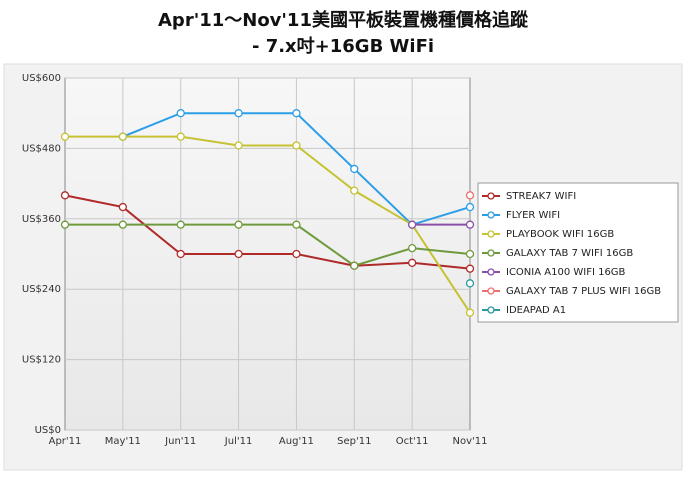  What do you see at coordinates (533, 215) in the screenshot?
I see `legend-label: FLYER WIFI` at bounding box center [533, 215].